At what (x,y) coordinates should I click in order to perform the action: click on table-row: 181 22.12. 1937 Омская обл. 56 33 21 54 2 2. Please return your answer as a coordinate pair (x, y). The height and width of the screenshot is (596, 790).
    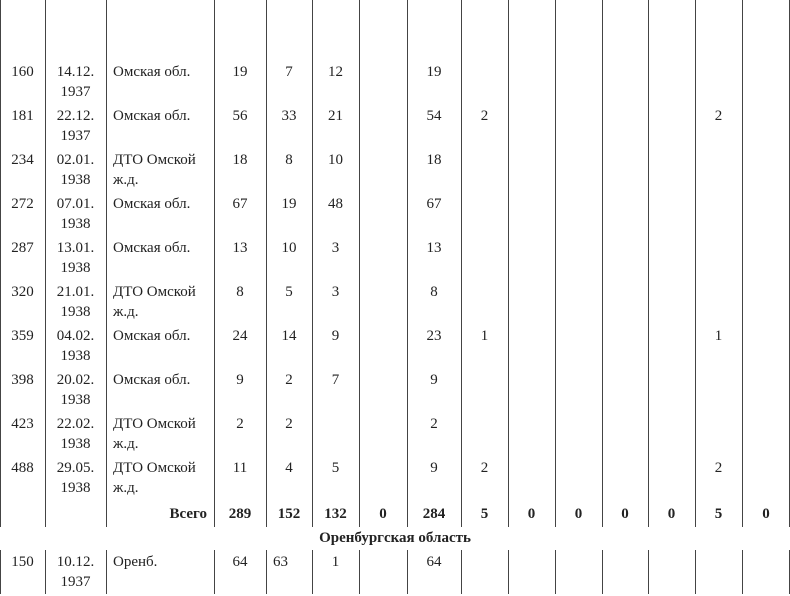
    Looking at the image, I should click on (395, 128).